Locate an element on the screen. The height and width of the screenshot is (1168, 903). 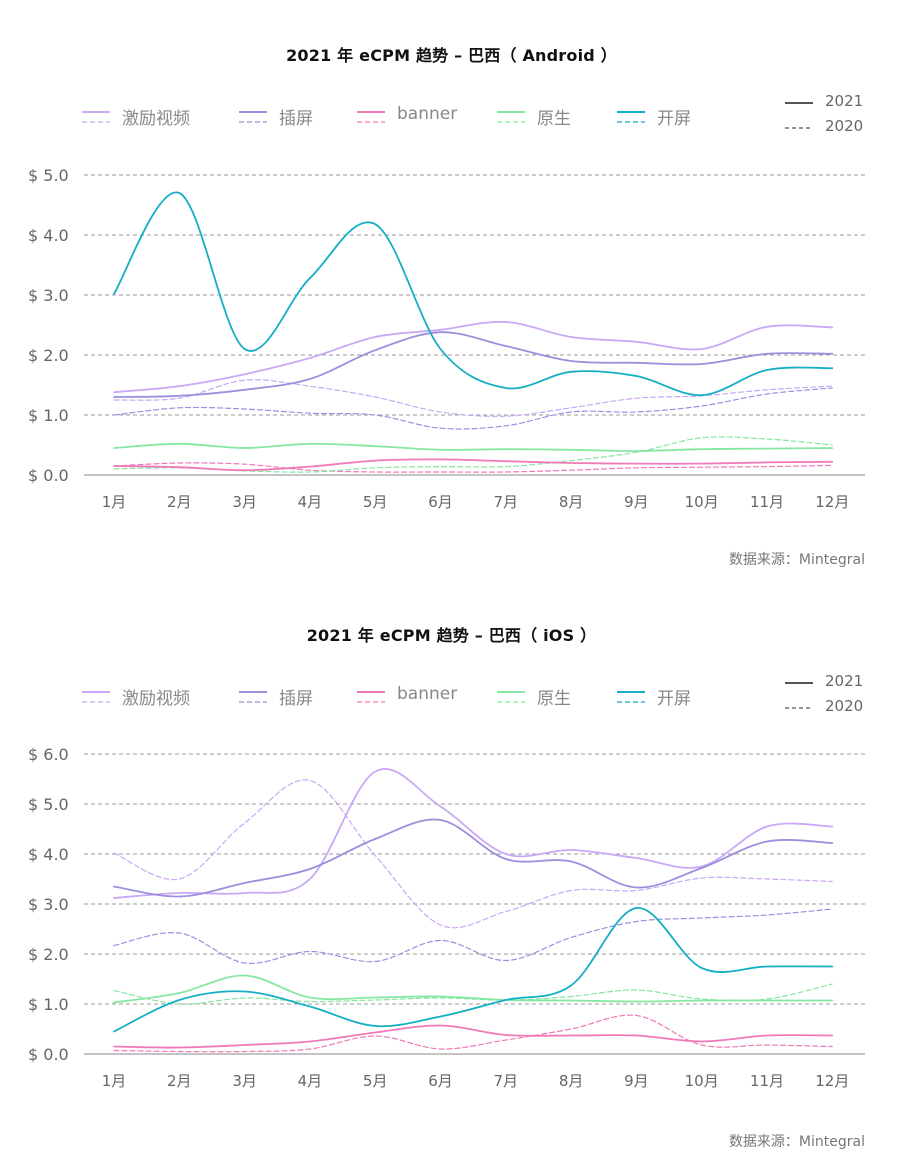
chart-title: 2021 年 eCPM 趋势 – 巴西（ iOS ） is located at coordinates (451, 635).